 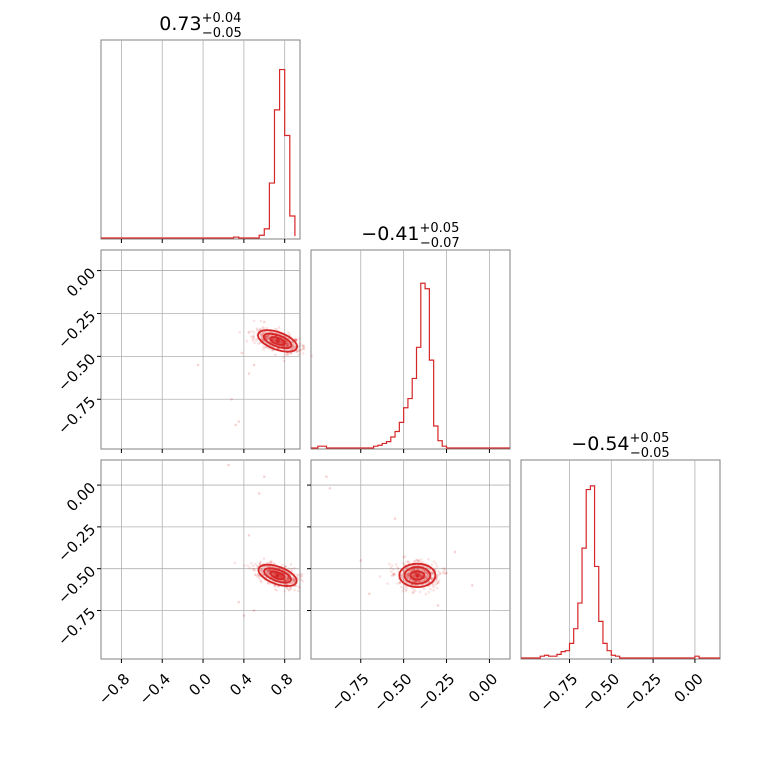 What do you see at coordinates (81, 497) in the screenshot?
I see `row-3-ytick-label: 0.00` at bounding box center [81, 497].